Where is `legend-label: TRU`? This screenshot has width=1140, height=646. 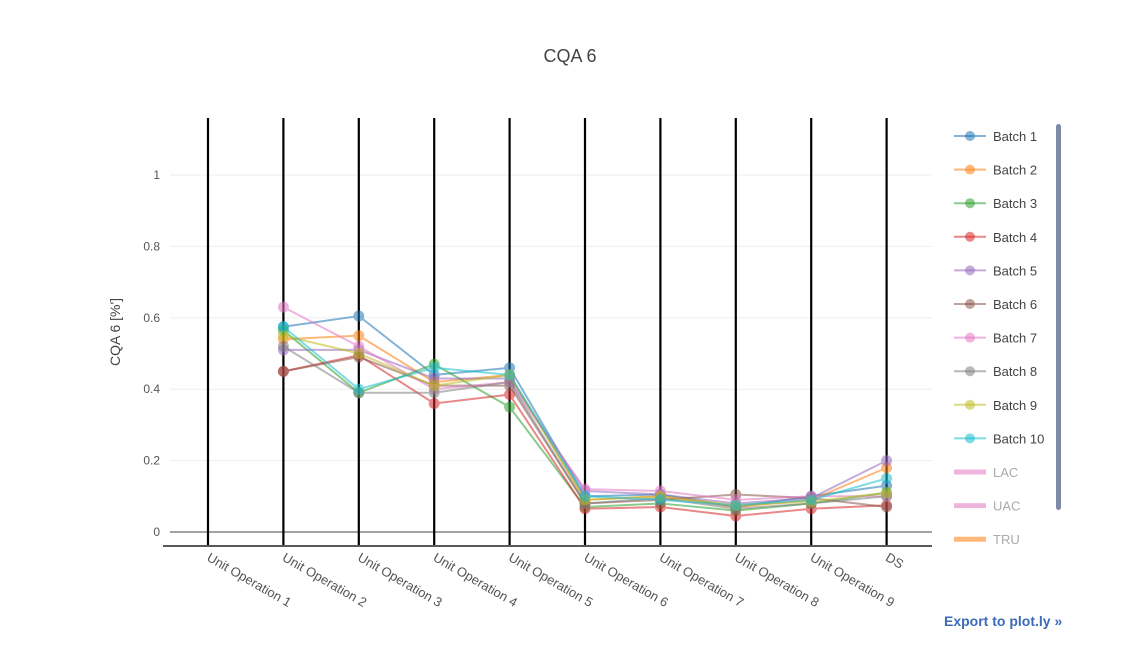 legend-label: TRU is located at coordinates (1006, 539).